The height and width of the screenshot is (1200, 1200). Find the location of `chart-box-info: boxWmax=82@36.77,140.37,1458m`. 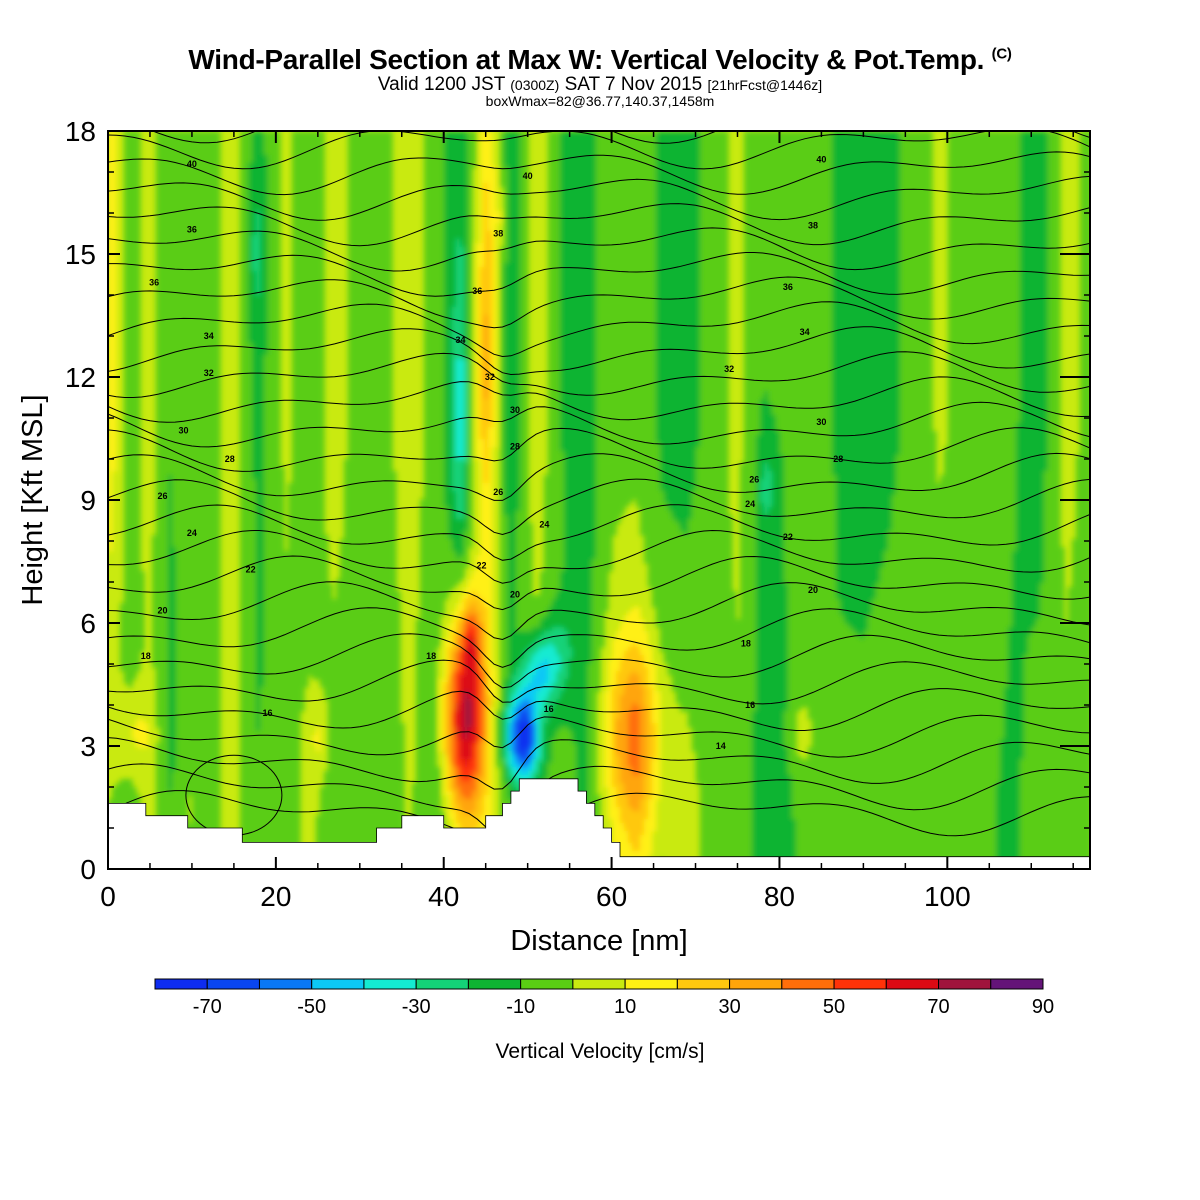

chart-box-info: boxWmax=82@36.77,140.37,1458m is located at coordinates (600, 101).